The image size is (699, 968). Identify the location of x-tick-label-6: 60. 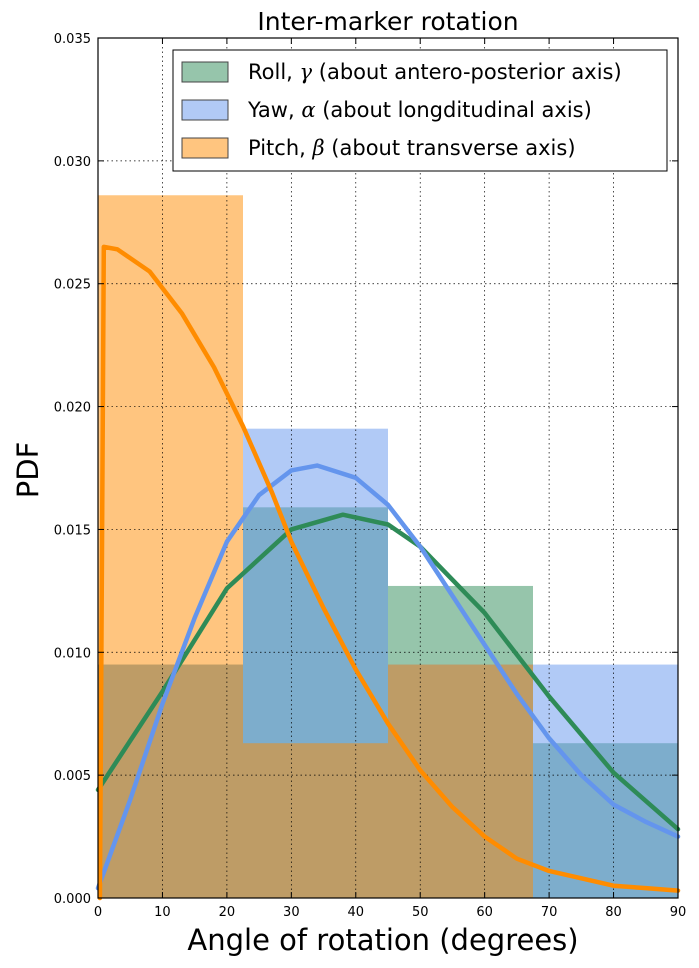
(484, 912).